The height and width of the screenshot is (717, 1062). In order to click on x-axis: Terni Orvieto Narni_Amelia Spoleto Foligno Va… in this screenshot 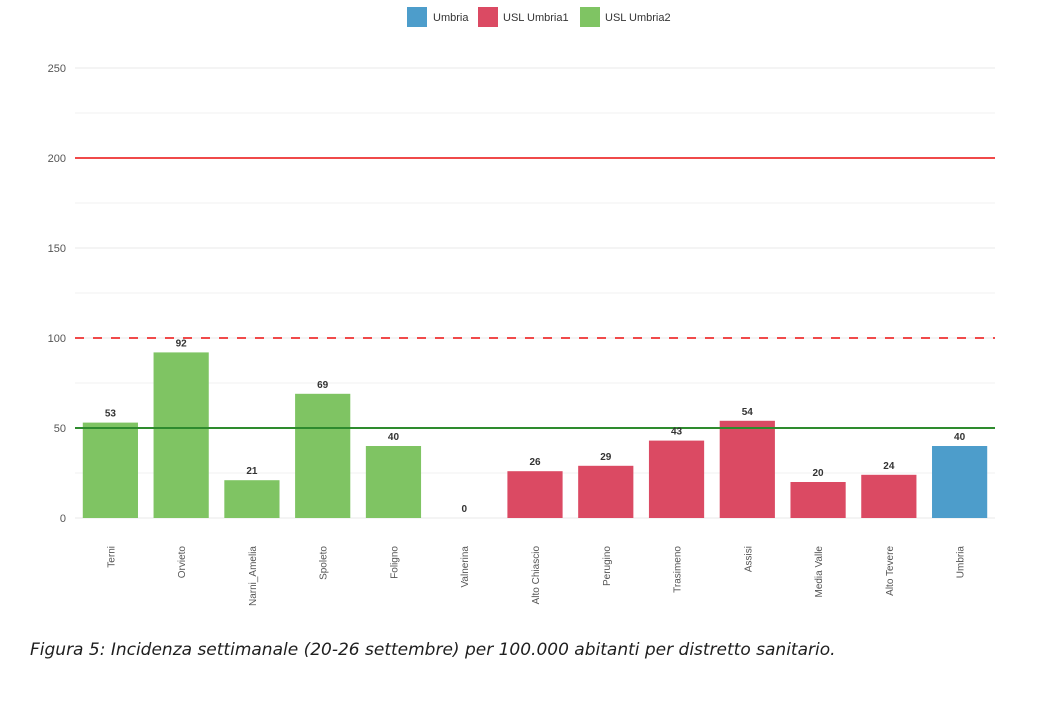, I will do `click(536, 576)`.